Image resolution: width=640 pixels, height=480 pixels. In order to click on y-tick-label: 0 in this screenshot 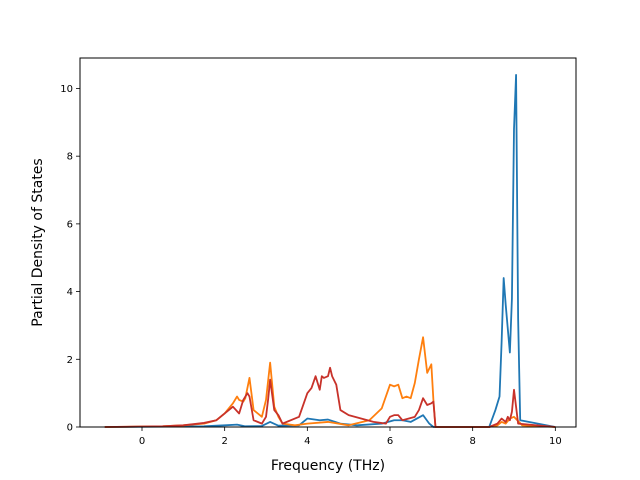, I will do `click(70, 428)`.